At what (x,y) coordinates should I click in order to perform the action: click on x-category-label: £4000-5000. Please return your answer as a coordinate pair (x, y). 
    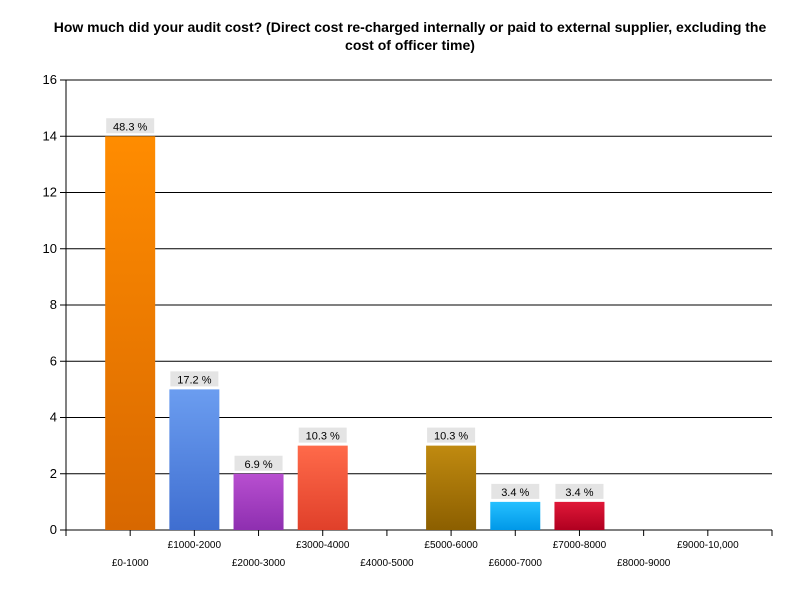
    Looking at the image, I should click on (387, 563).